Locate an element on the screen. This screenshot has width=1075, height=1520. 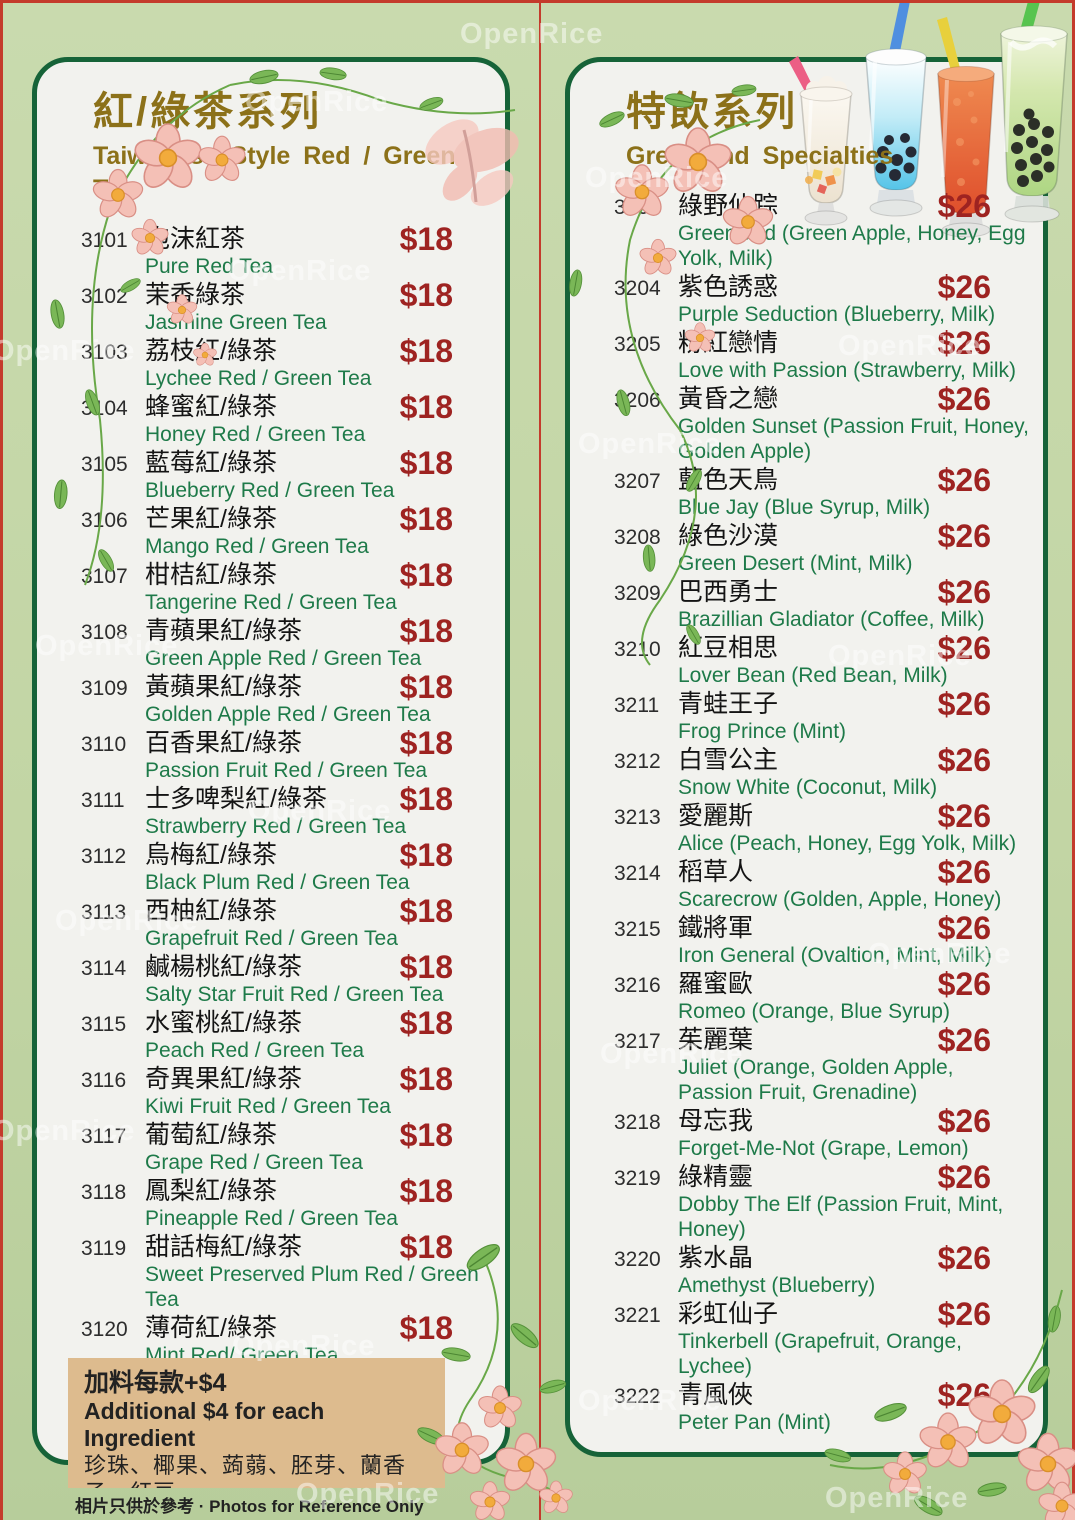
item-name-en: Kiwi Fruit Red / Green Tea is located at coordinates (268, 1106).